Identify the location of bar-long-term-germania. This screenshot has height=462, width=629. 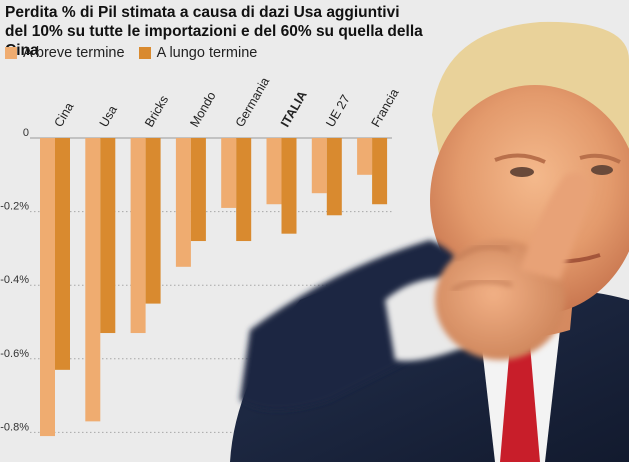
(244, 190).